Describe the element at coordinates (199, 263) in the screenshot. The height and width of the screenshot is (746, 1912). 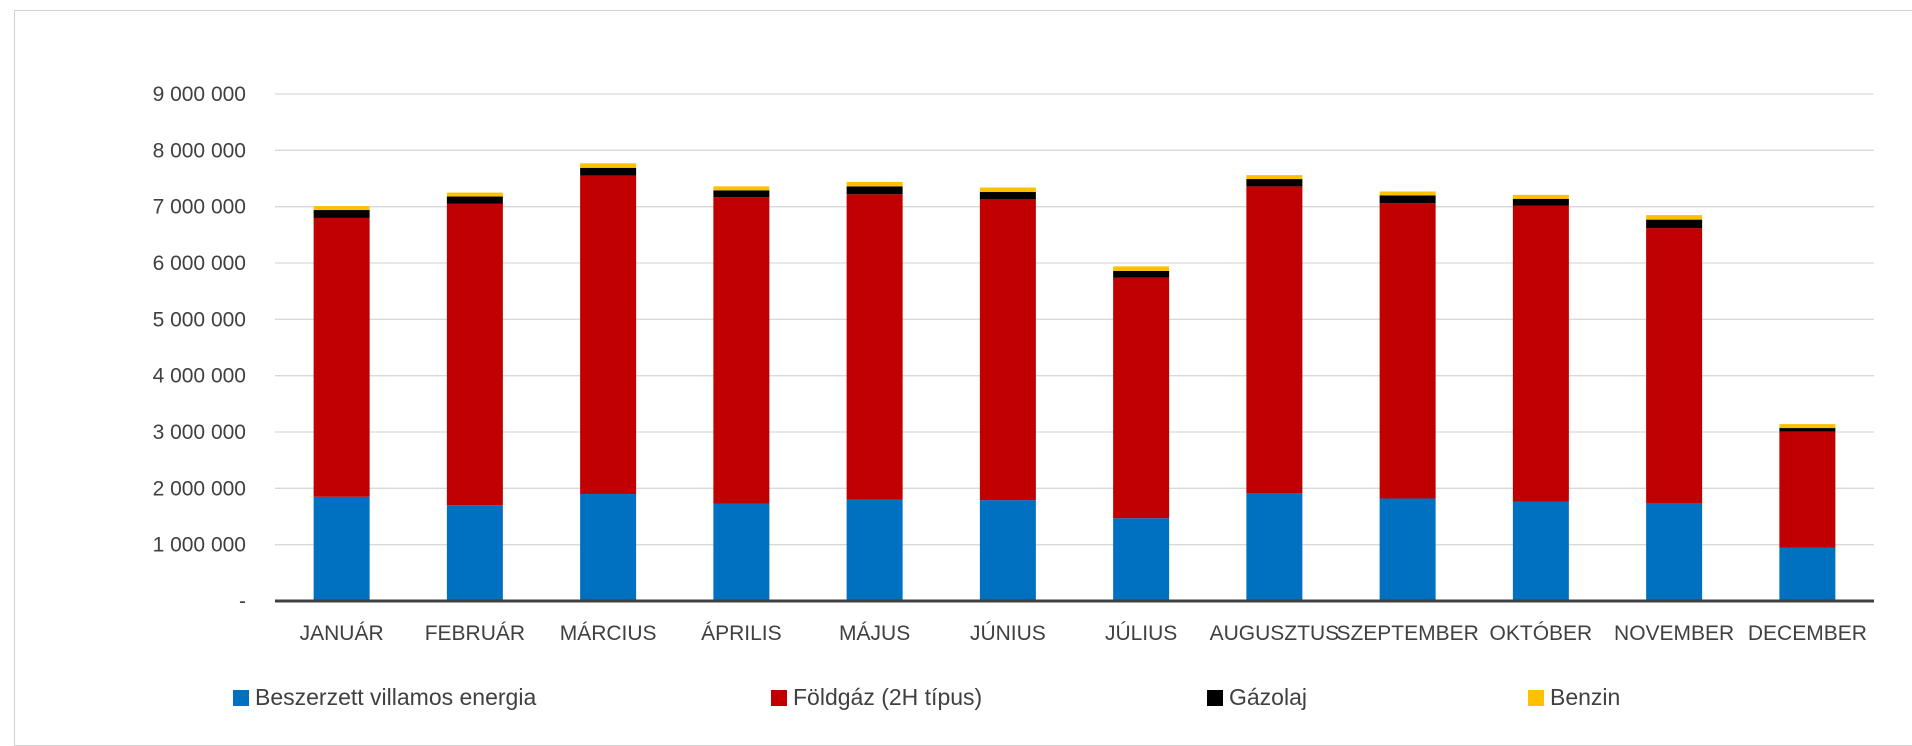
I see `y-tick-label: 6 000 000` at that location.